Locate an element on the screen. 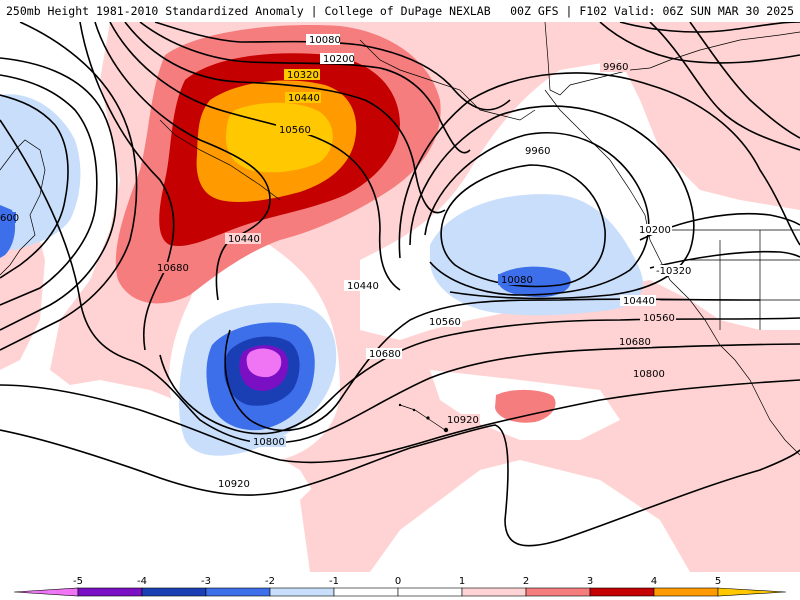  legend-arrow-right is located at coordinates (752, 592).